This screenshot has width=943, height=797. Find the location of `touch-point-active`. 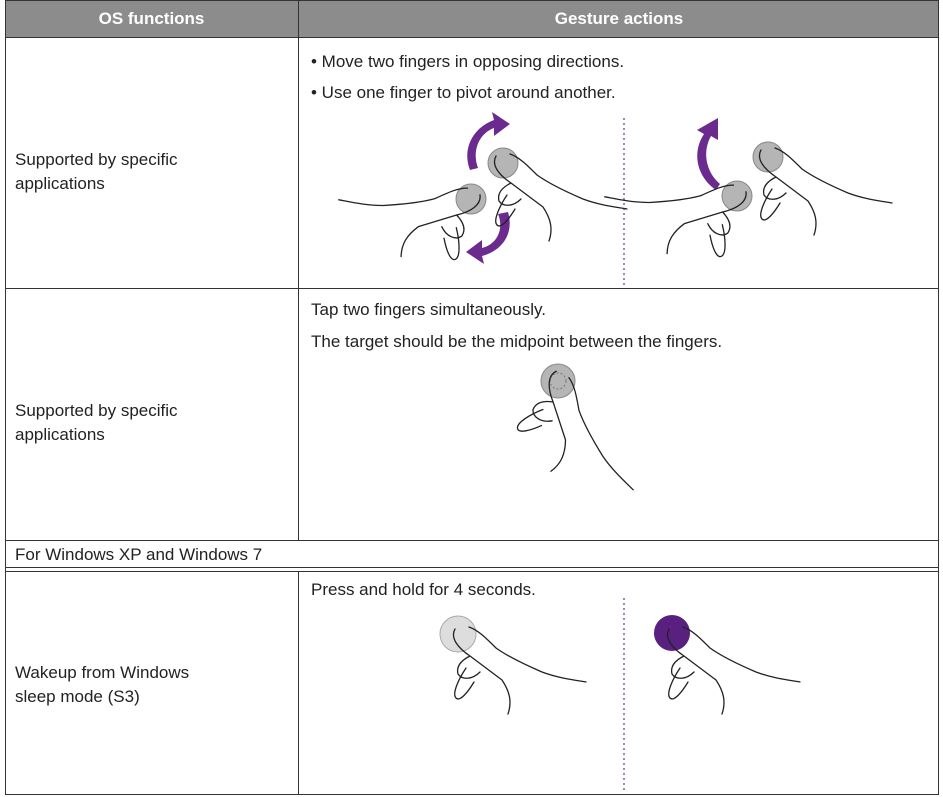

touch-point-active is located at coordinates (672, 633).